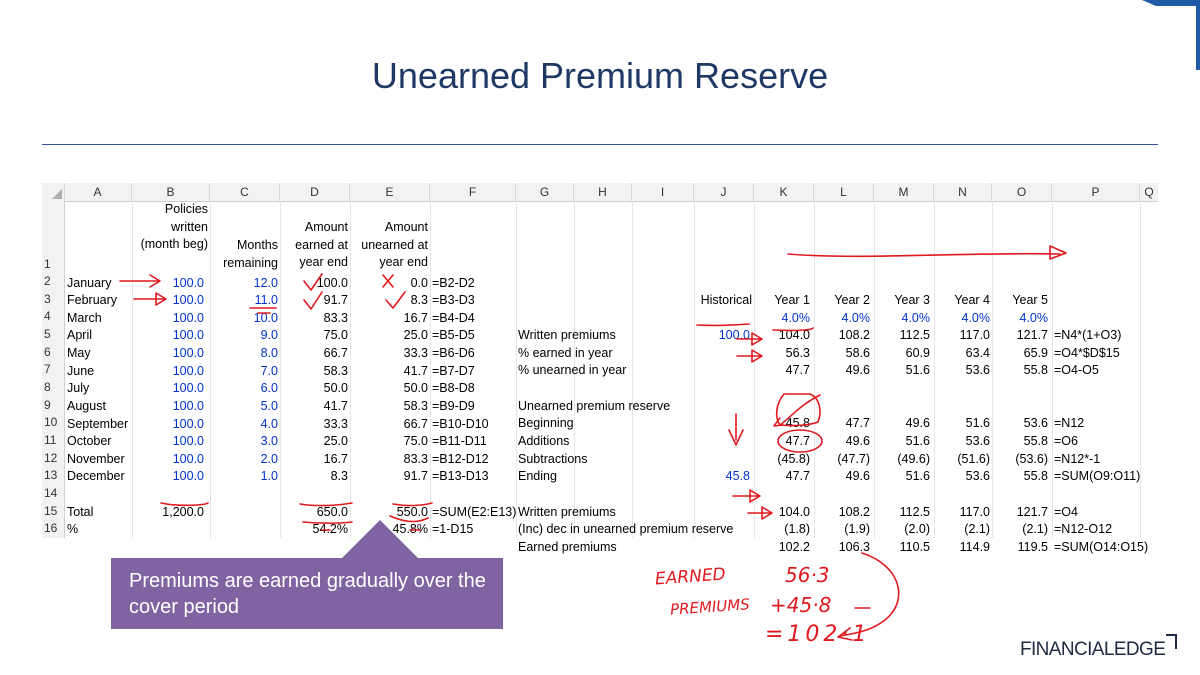 This screenshot has width=1200, height=675. What do you see at coordinates (73, 529) in the screenshot?
I see `pct-label: %` at bounding box center [73, 529].